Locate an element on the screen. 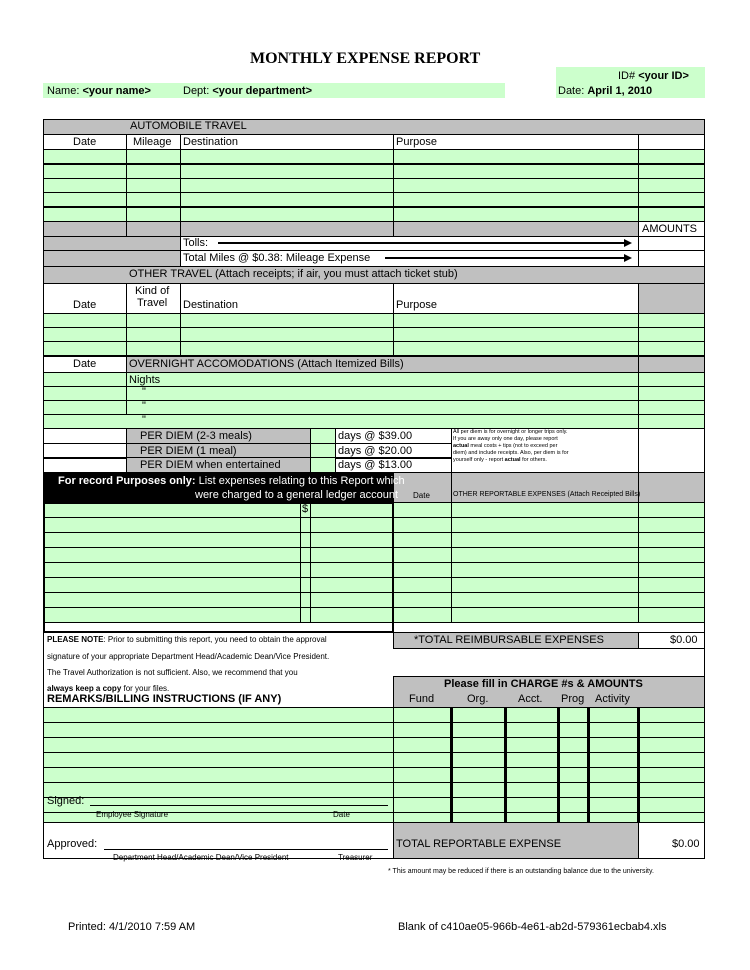  employee-signature-label: Employee Signature is located at coordinates (132, 814).